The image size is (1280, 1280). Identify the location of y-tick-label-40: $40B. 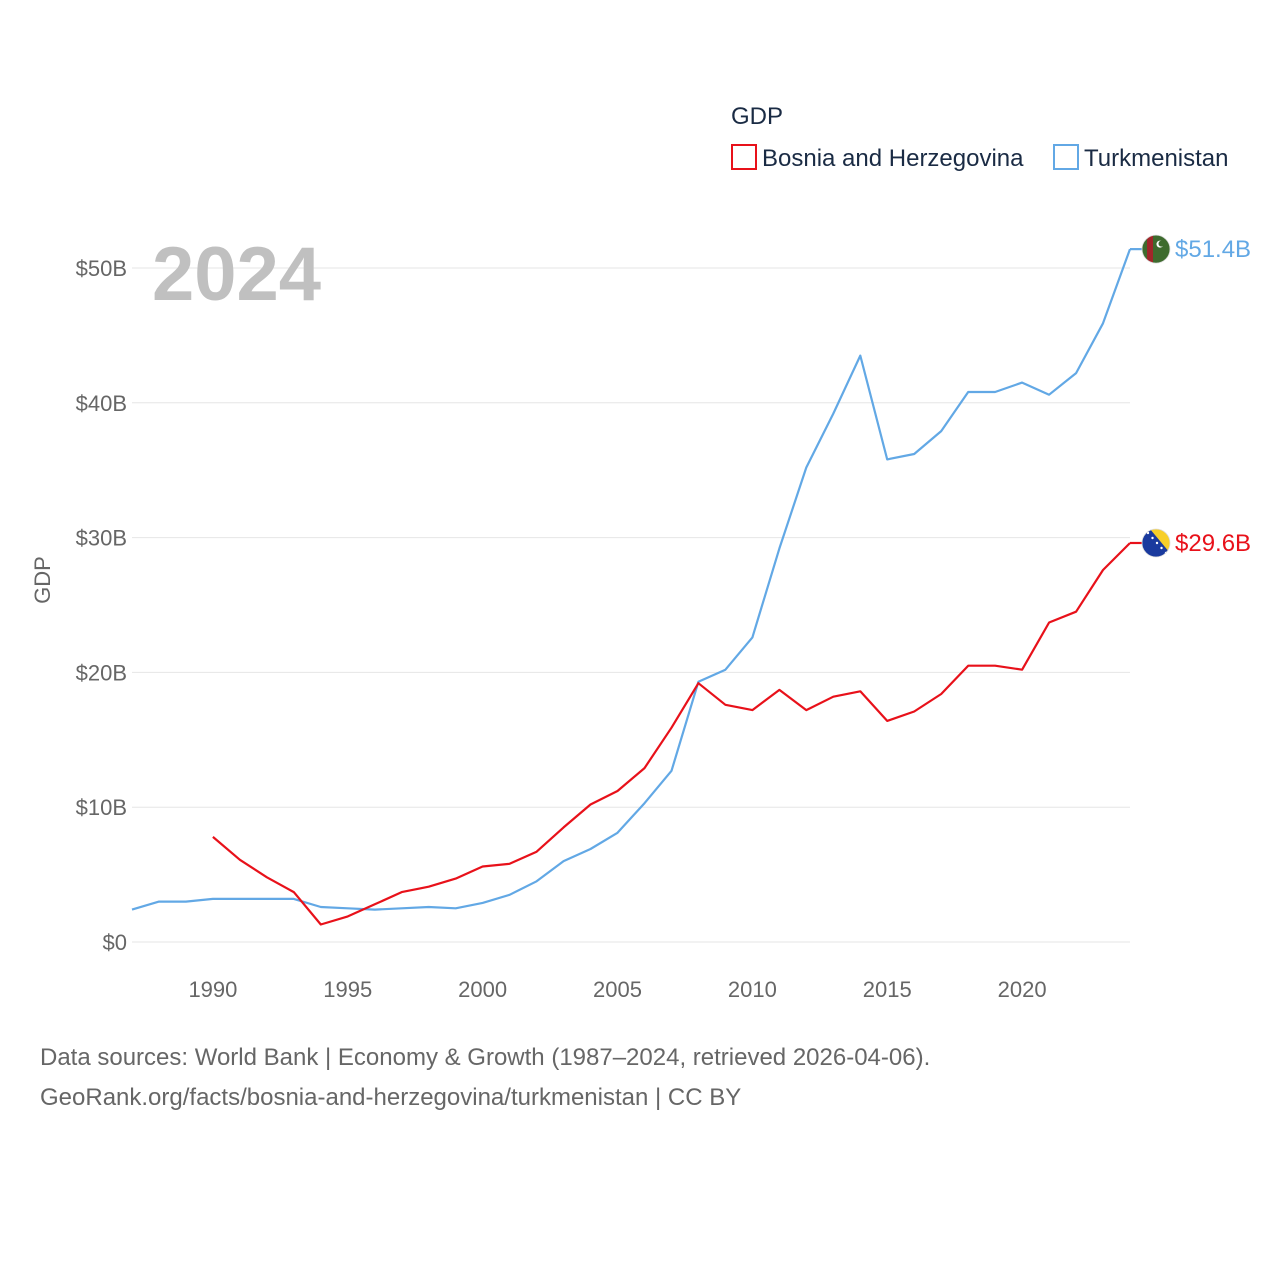
(101, 403).